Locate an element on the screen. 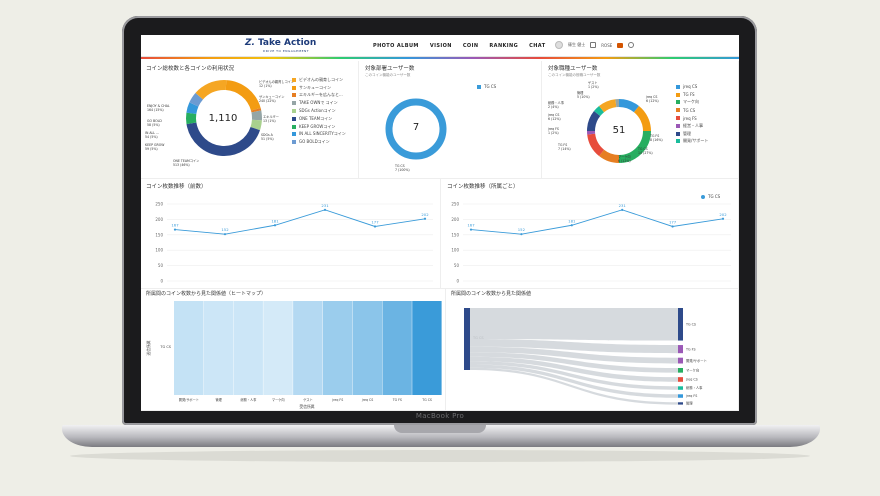 The height and width of the screenshot is (496, 880). legend-item: サンキューコイン is located at coordinates (319, 88).